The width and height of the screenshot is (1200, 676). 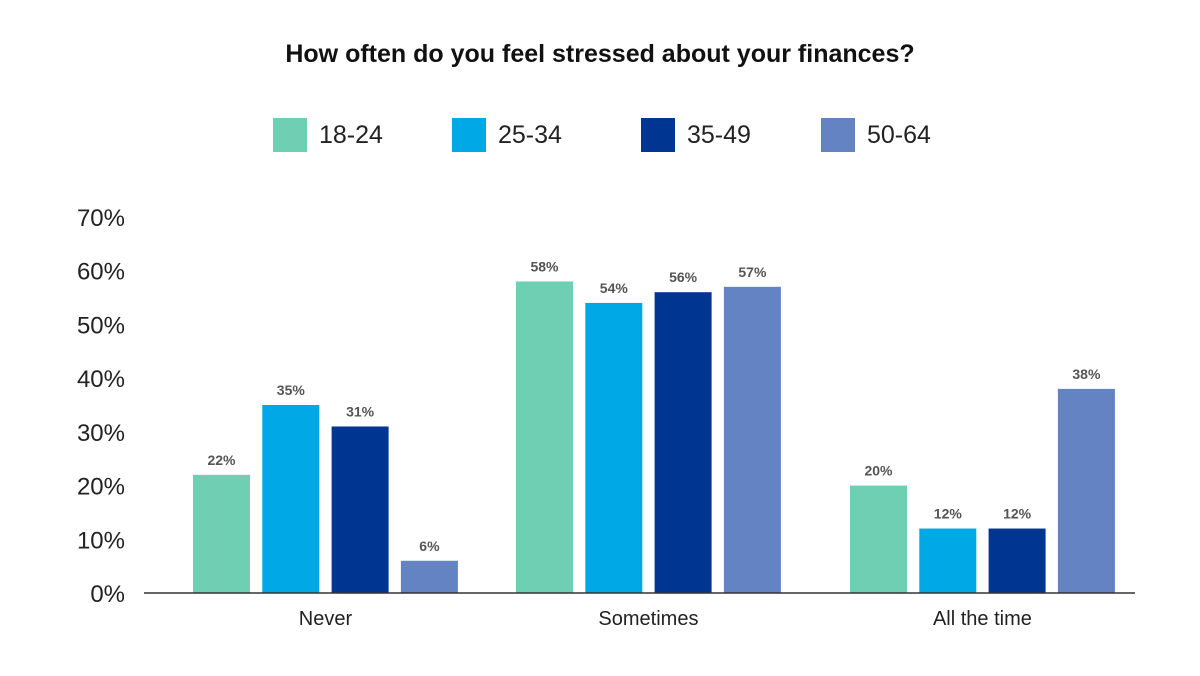 I want to click on x-category-label: Never, so click(x=326, y=619).